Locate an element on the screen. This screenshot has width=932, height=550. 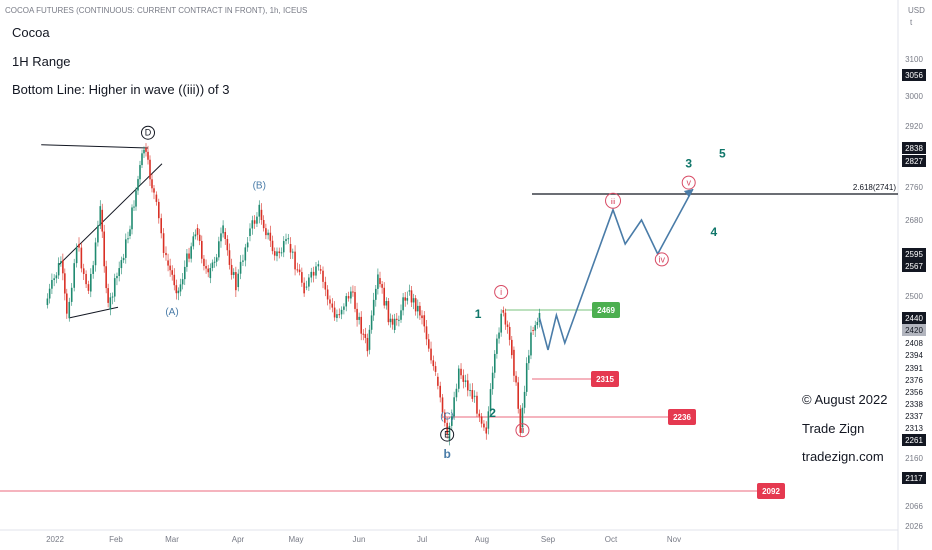
price-badge-text: 2827 is located at coordinates (914, 161).